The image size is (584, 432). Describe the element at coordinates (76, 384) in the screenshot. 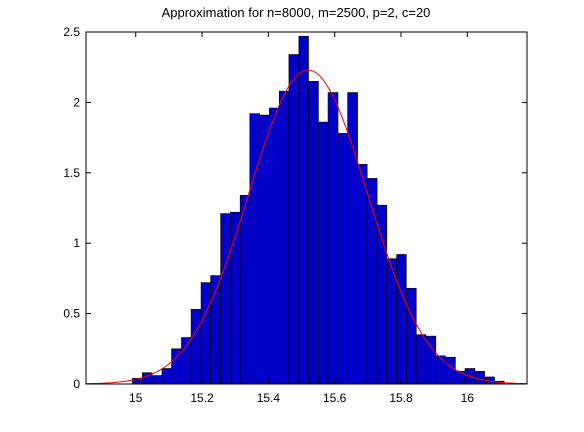

I see `y-tick-label: 0` at that location.